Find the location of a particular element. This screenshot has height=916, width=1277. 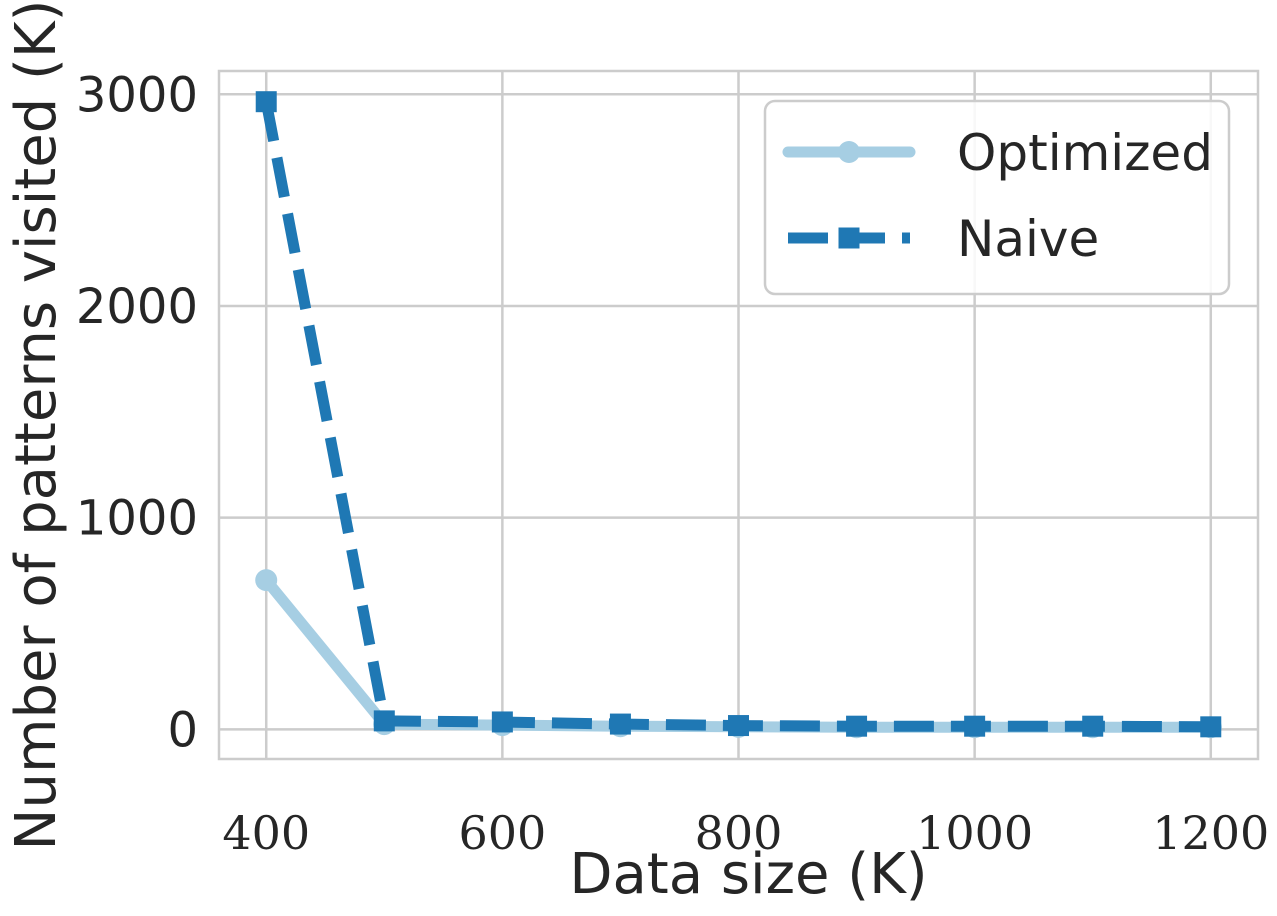

optimized-point is located at coordinates (266, 580).